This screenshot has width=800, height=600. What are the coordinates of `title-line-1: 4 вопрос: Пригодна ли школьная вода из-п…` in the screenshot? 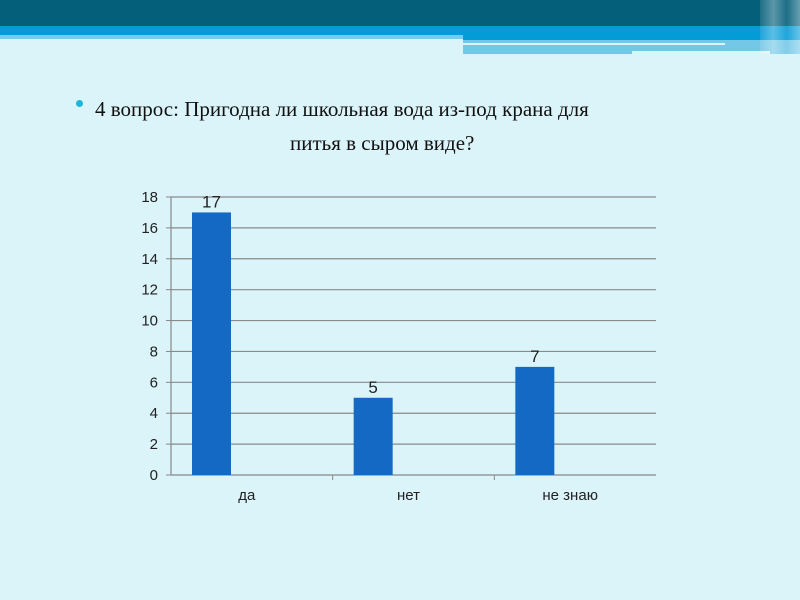 It's located at (342, 109).